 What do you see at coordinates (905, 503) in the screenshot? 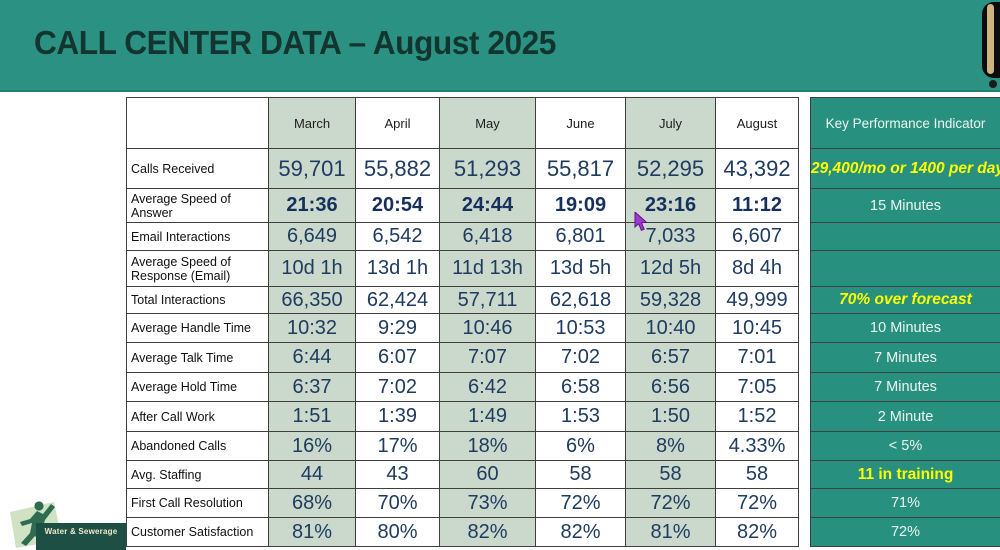
I see `kpi-cell: 71%` at bounding box center [905, 503].